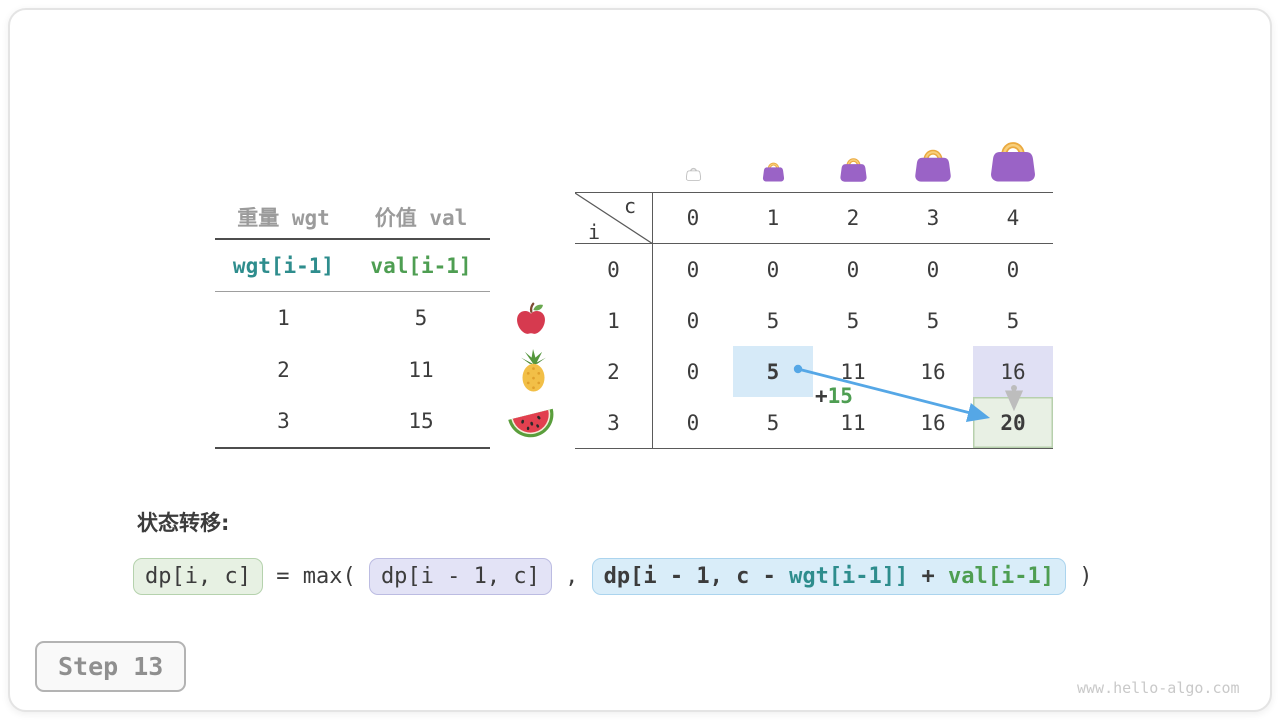  I want to click on dp-corner-cell: c i, so click(614, 218).